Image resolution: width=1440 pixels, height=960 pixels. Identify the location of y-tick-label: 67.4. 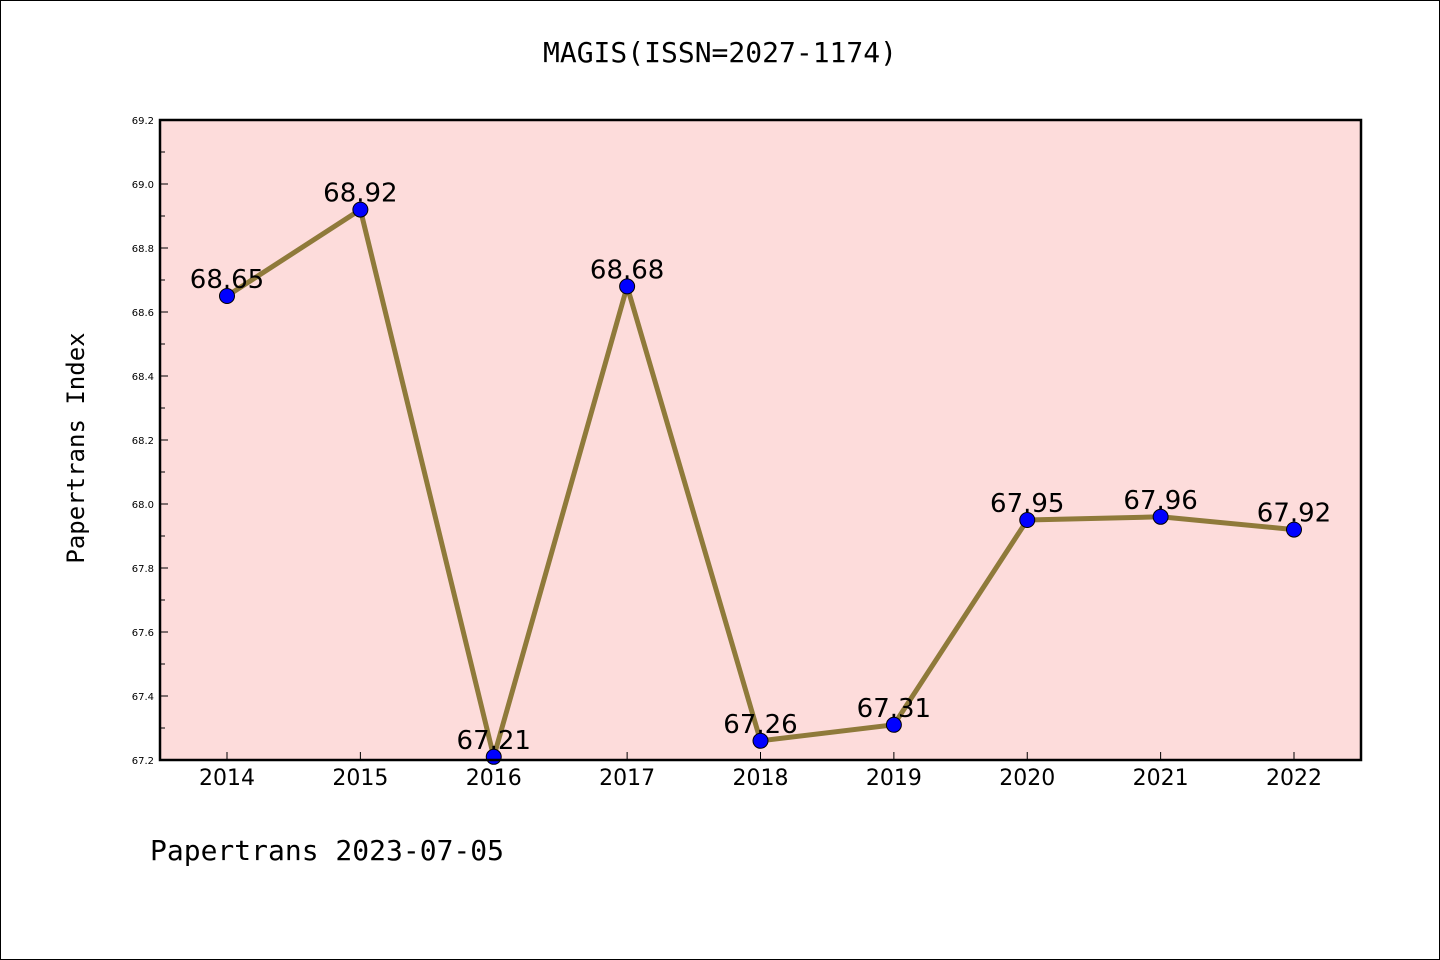
(143, 697).